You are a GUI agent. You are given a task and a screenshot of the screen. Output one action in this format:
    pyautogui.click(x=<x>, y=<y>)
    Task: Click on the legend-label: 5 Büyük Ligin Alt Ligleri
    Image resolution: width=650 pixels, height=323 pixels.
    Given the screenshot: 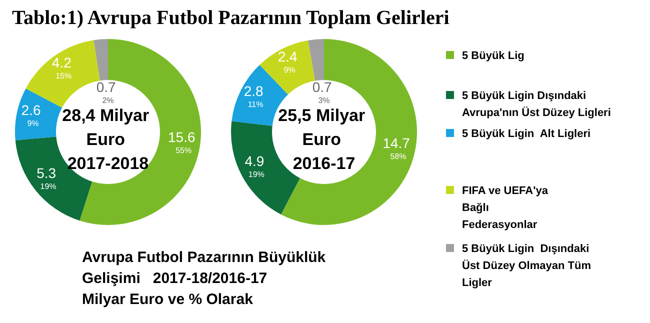 What is the action you would take?
    pyautogui.click(x=526, y=134)
    